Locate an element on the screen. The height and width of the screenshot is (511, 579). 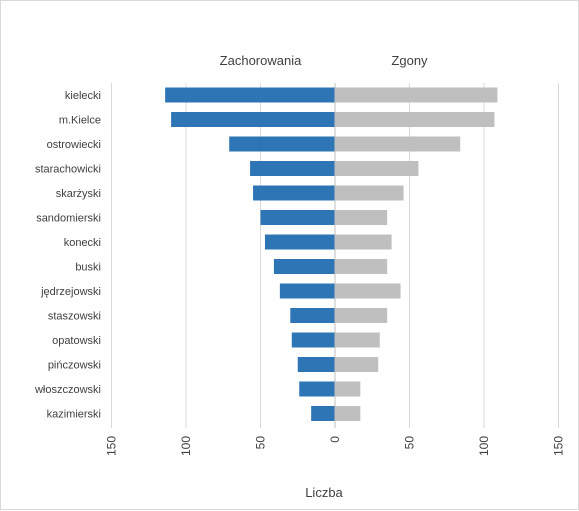
category-label-opatowski: opatowski is located at coordinates (76, 341).